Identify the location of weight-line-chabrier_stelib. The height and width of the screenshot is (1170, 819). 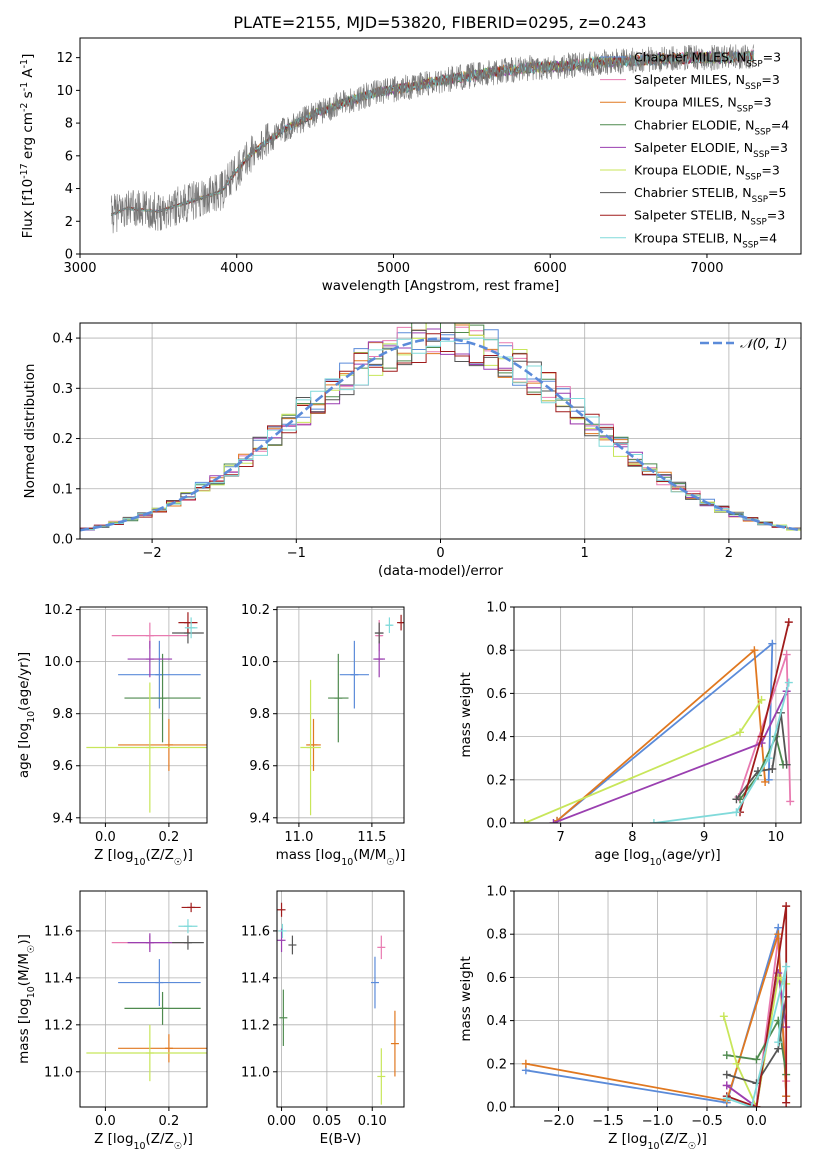
(757, 1040).